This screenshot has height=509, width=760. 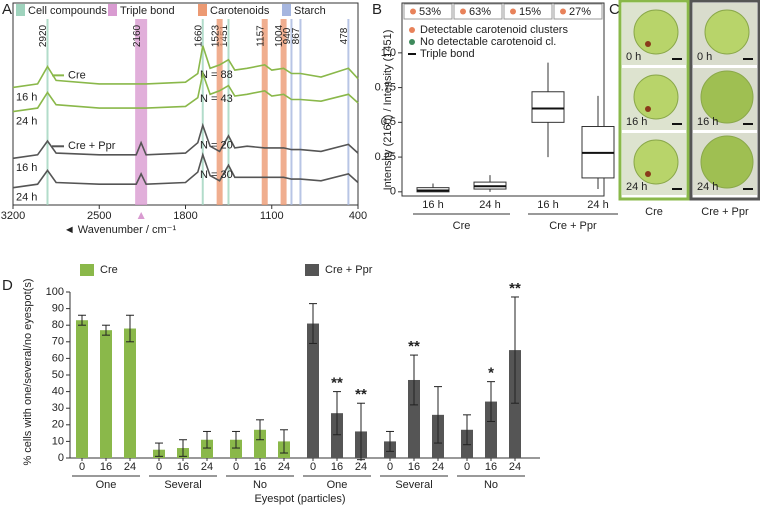 What do you see at coordinates (198, 35) in the screenshot?
I see `peak-label: 1660` at bounding box center [198, 35].